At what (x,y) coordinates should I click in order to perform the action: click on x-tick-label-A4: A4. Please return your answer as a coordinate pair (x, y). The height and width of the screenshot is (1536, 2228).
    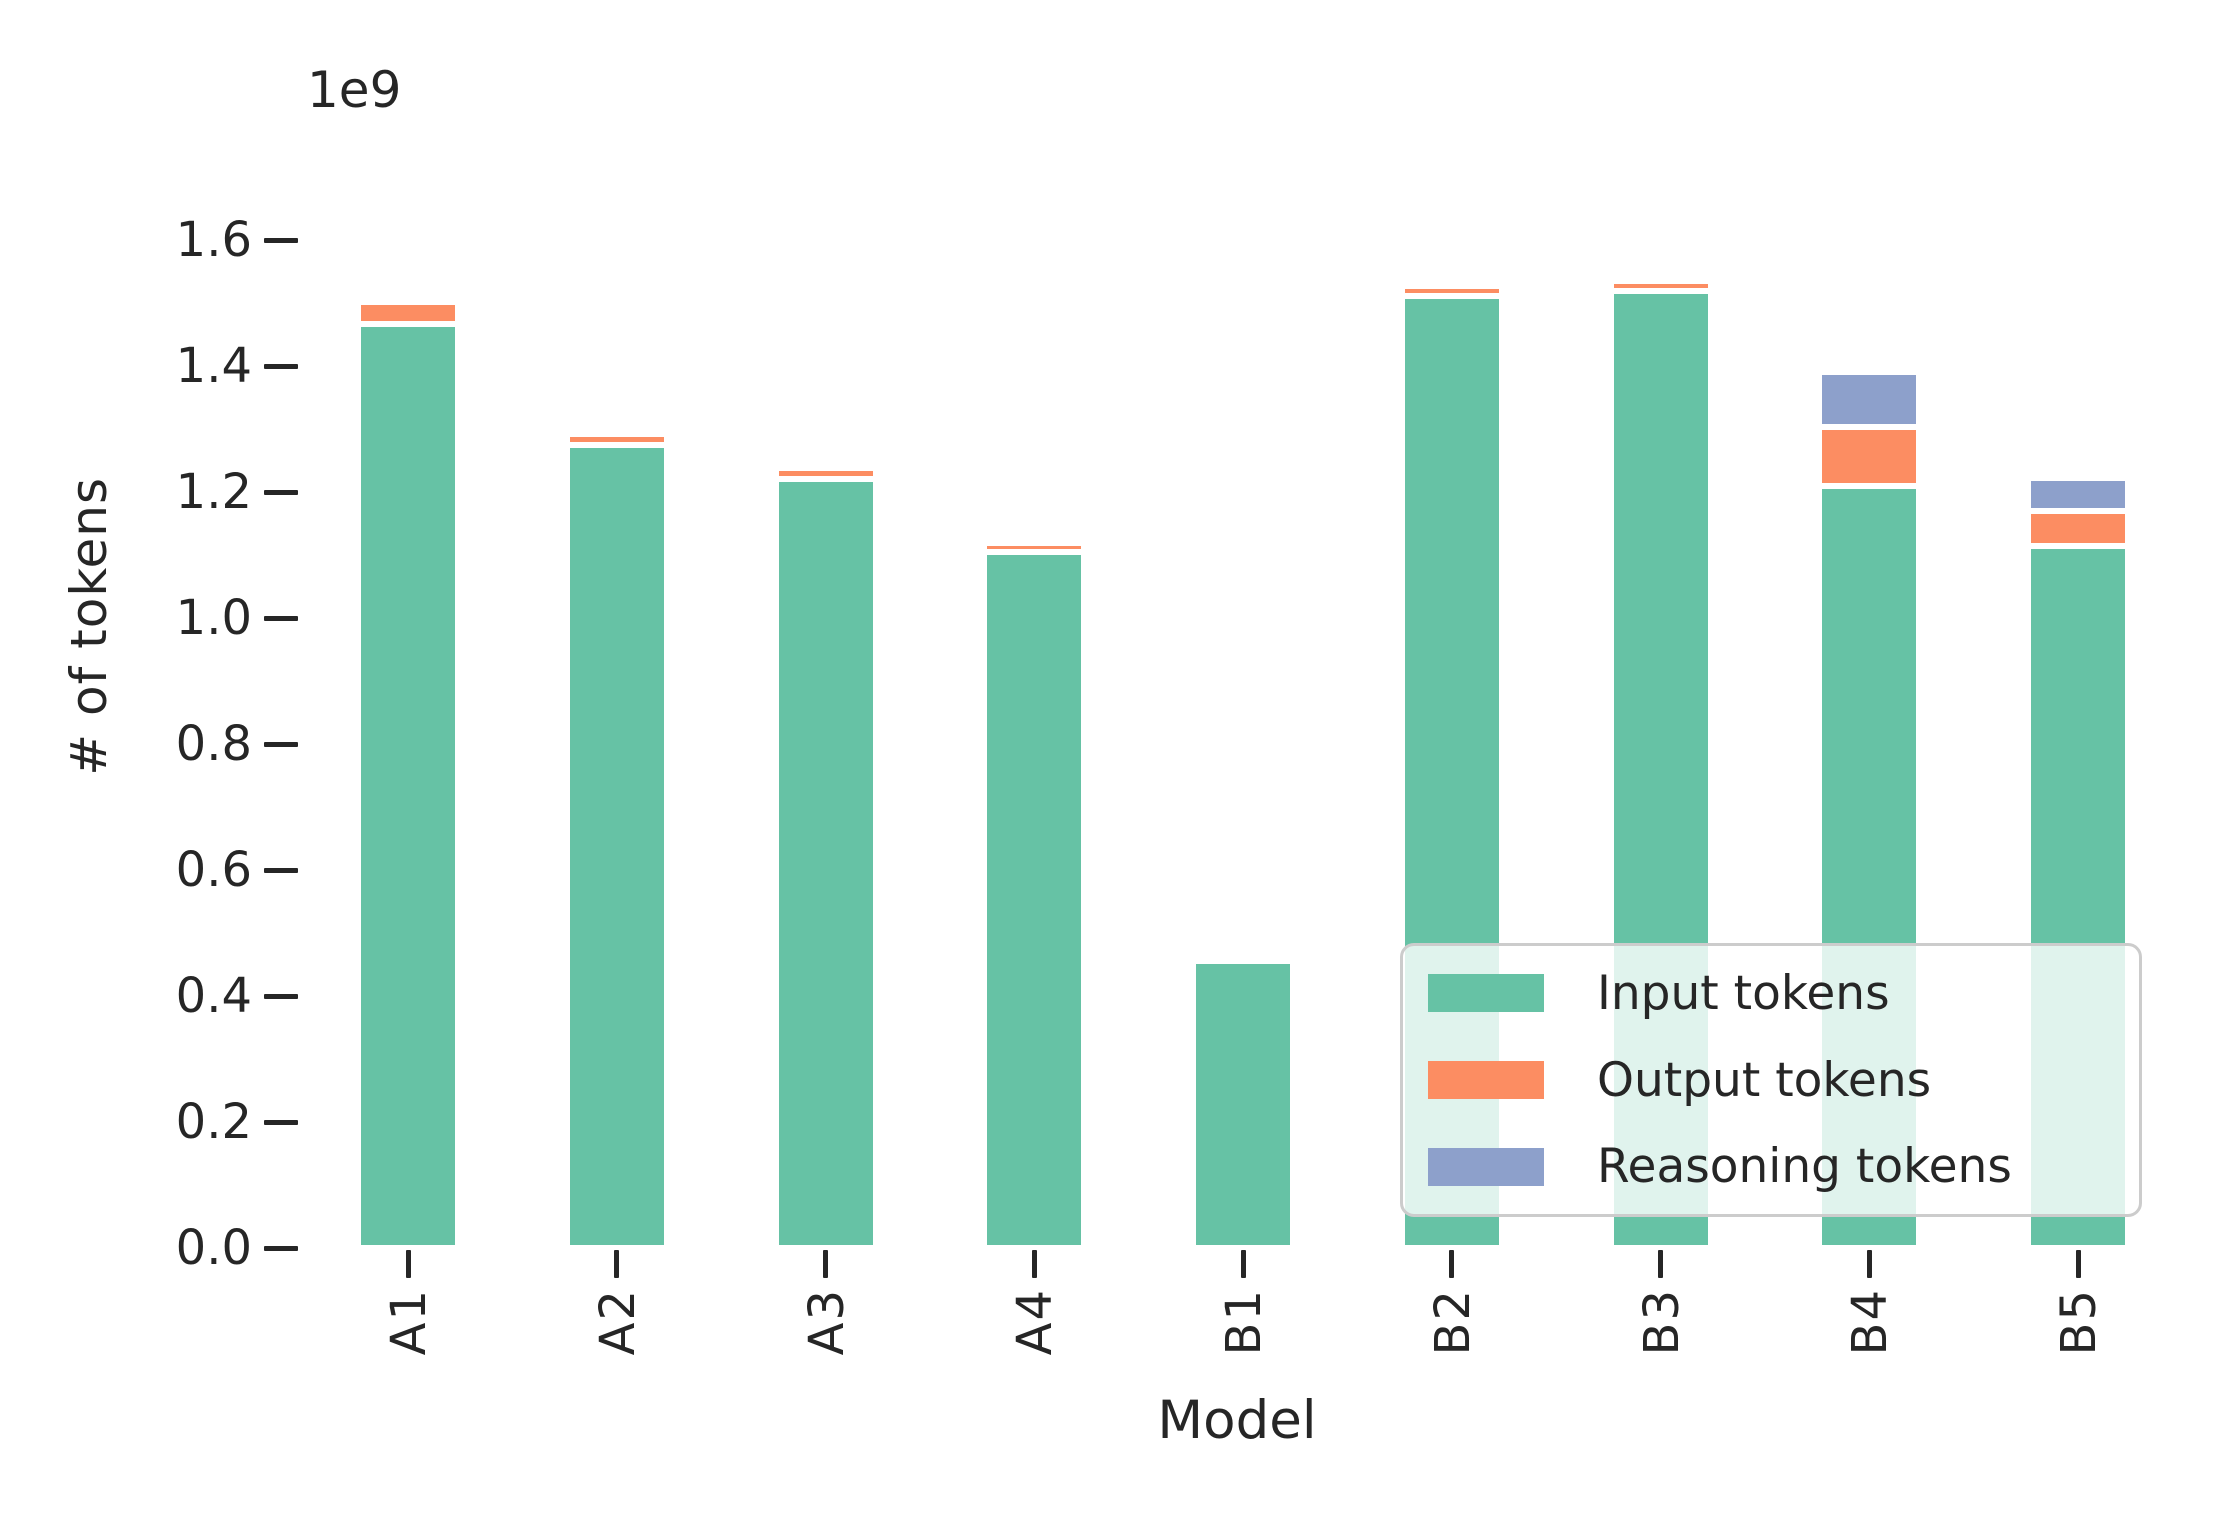
    Looking at the image, I should click on (1035, 1322).